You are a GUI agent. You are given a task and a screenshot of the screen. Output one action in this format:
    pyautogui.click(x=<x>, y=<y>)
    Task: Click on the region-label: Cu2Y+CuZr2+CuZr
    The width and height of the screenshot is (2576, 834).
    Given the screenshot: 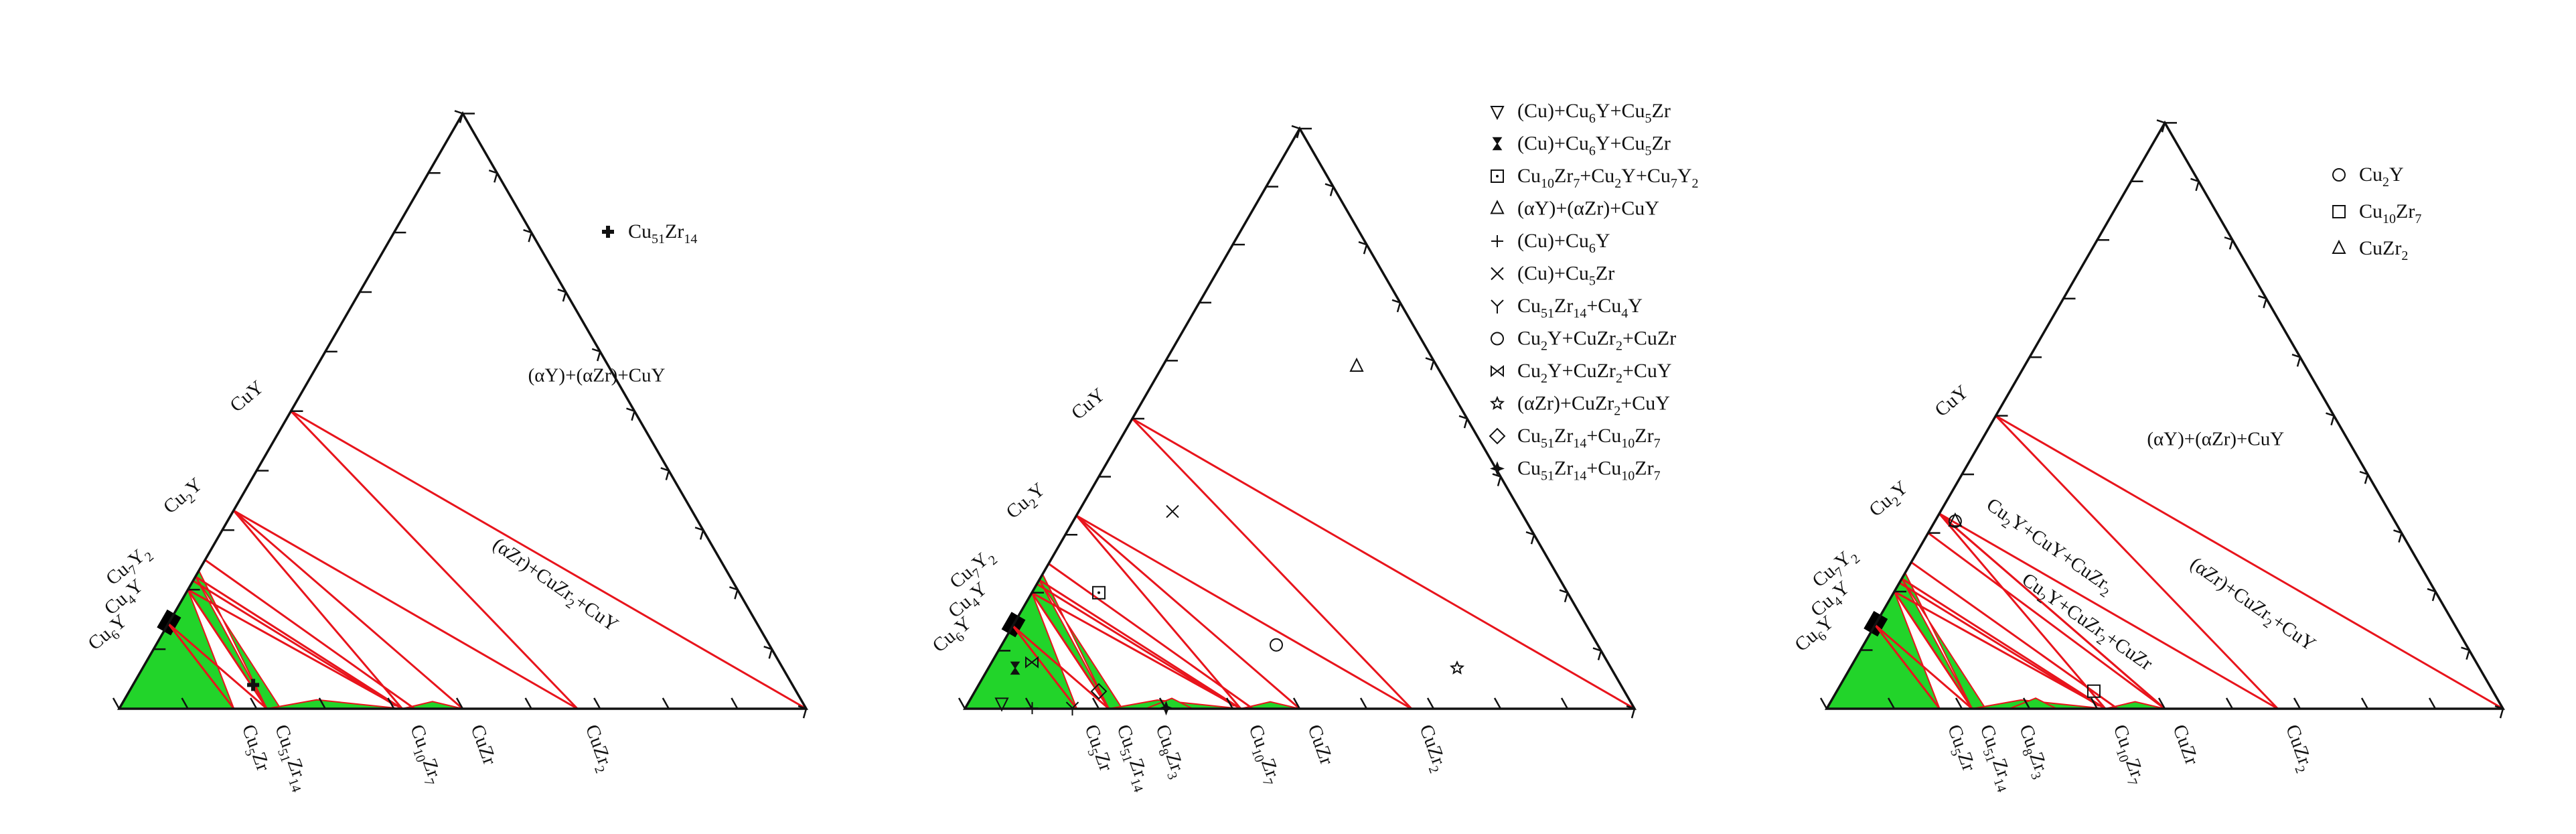 What is the action you would take?
    pyautogui.click(x=2086, y=623)
    